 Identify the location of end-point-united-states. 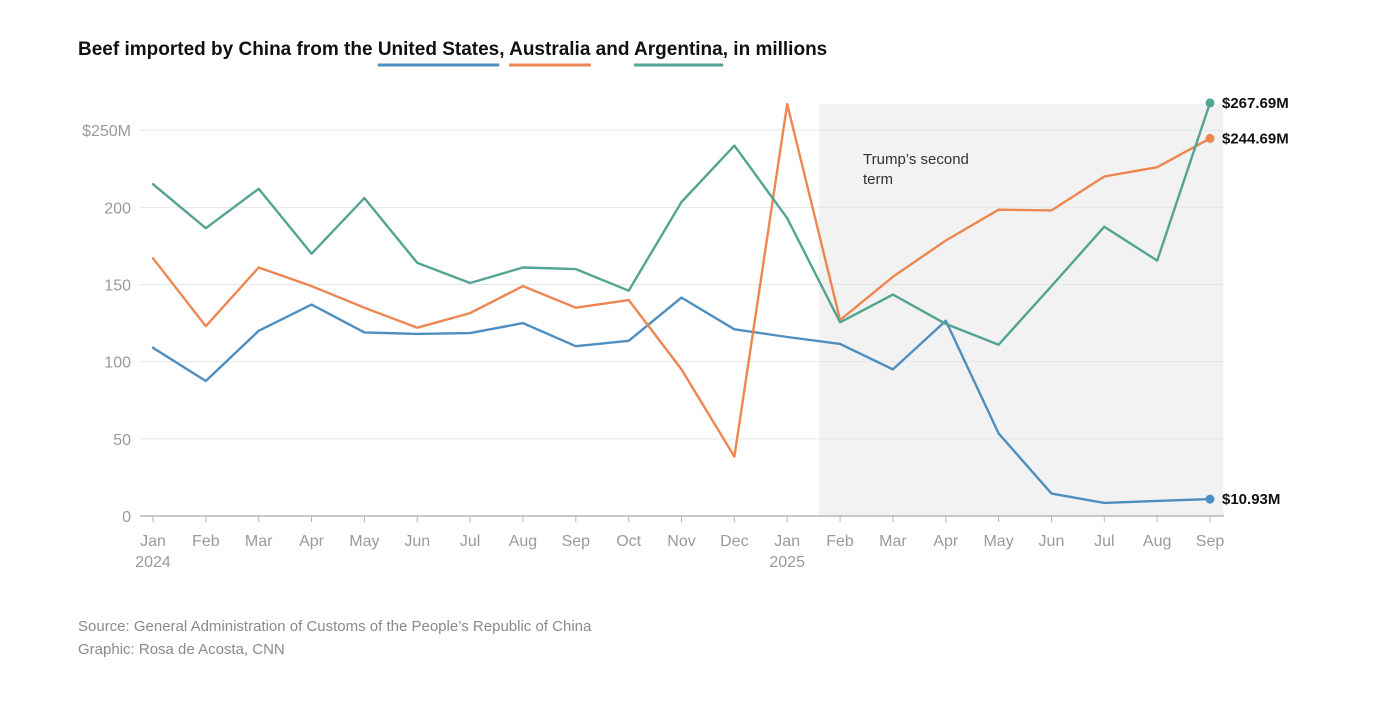
(1210, 499).